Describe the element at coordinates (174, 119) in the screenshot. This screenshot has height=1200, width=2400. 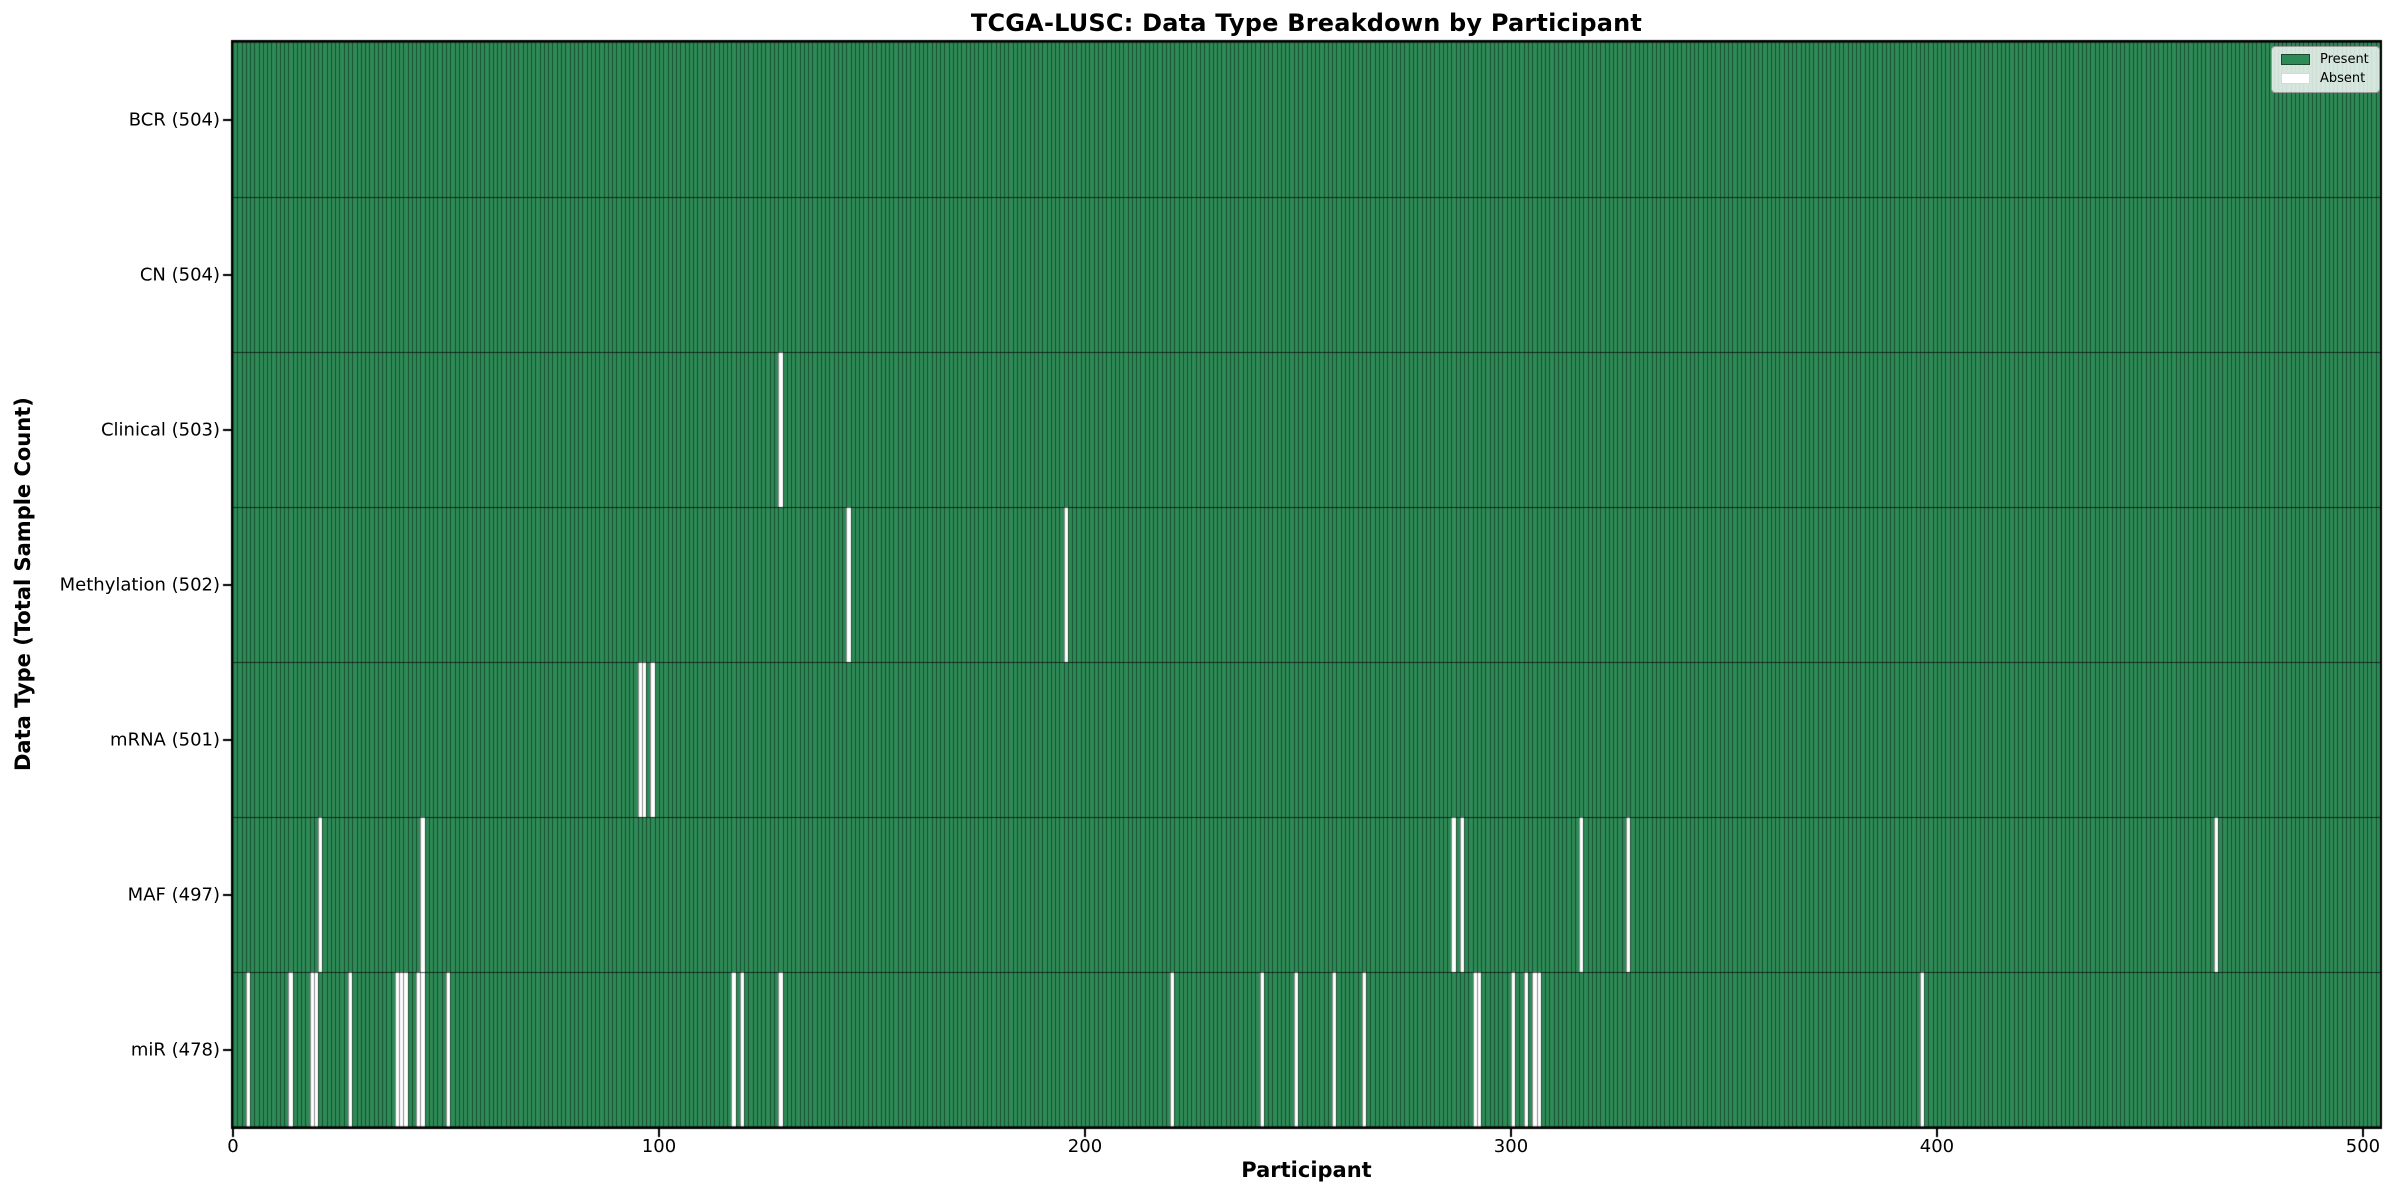
I see `y-tick-label-bcr: BCR (504)` at that location.